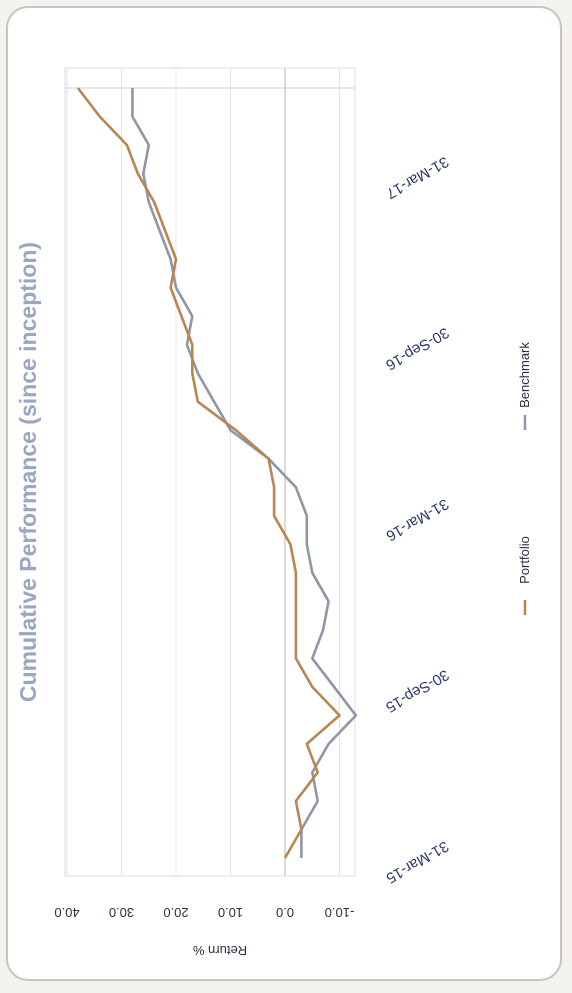 Image resolution: width=572 pixels, height=993 pixels. Describe the element at coordinates (28, 472) in the screenshot. I see `chart-title: Cumulative Performance (since inception)` at that location.